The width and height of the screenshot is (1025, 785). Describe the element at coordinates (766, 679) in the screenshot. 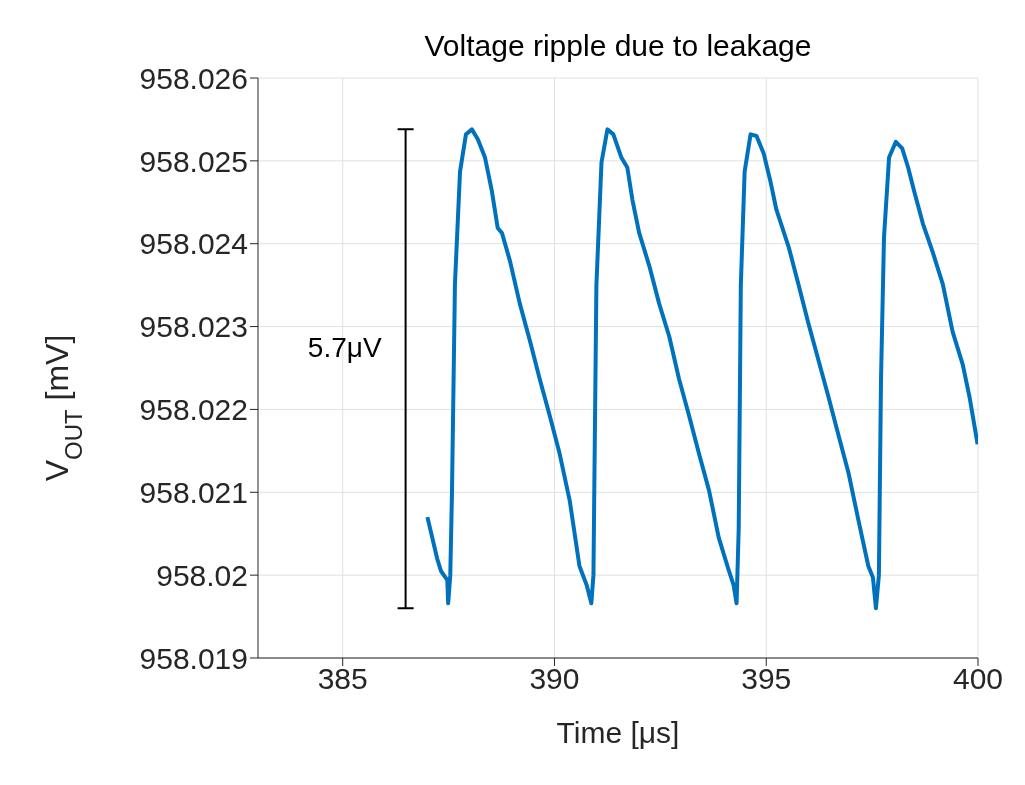

I see `x-tick-label: 395` at that location.